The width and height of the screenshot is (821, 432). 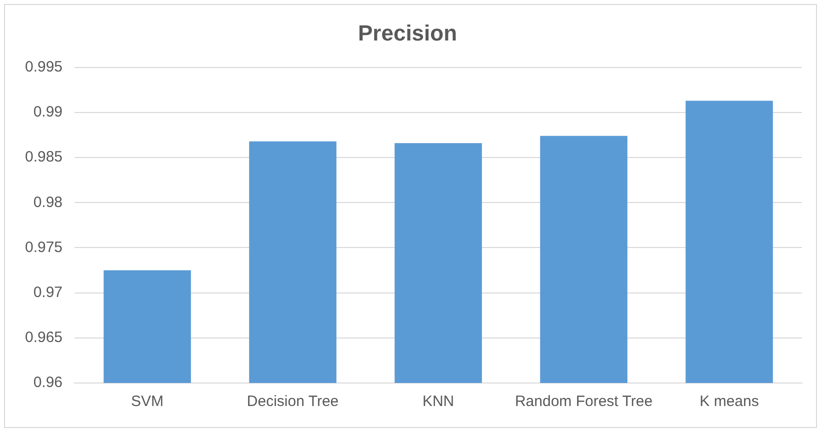 What do you see at coordinates (43, 157) in the screenshot?
I see `y-tick-label: 0.985` at bounding box center [43, 157].